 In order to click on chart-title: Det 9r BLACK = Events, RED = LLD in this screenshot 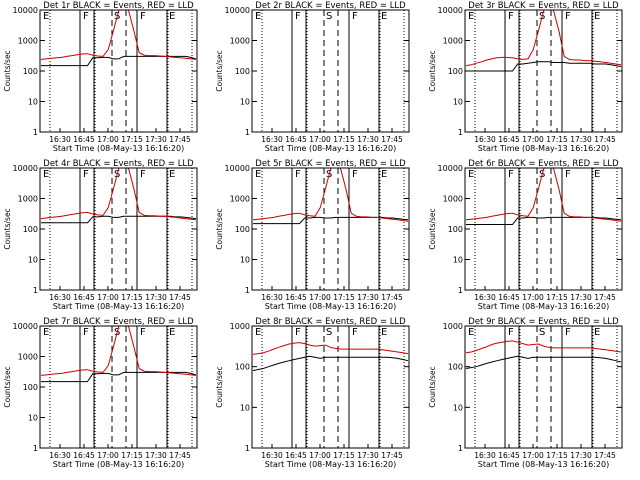, I will do `click(543, 322)`.